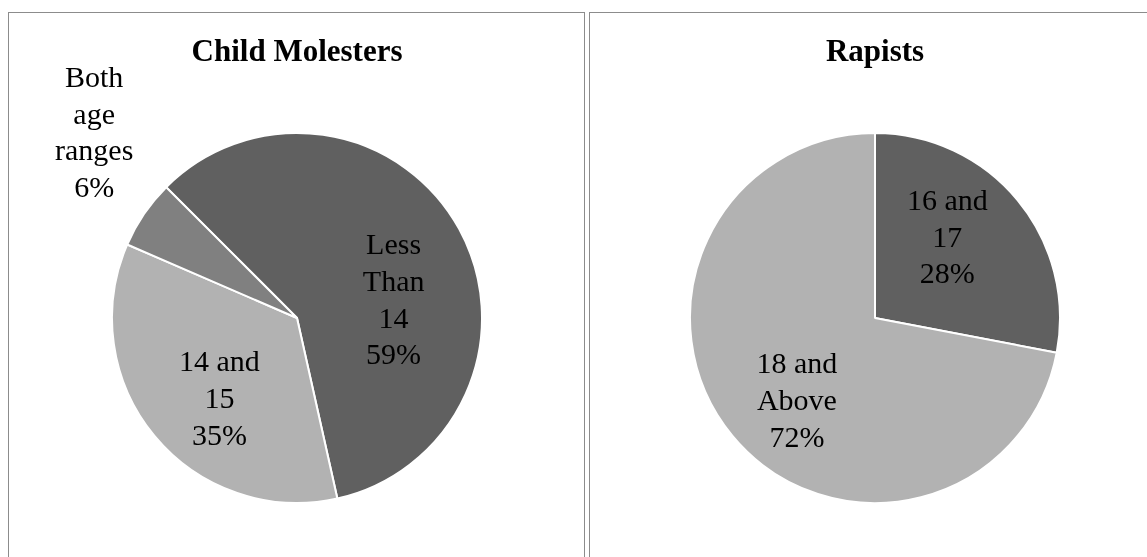 The height and width of the screenshot is (557, 1147). What do you see at coordinates (219, 379) in the screenshot?
I see `slice-label: 14 and 15` at bounding box center [219, 379].